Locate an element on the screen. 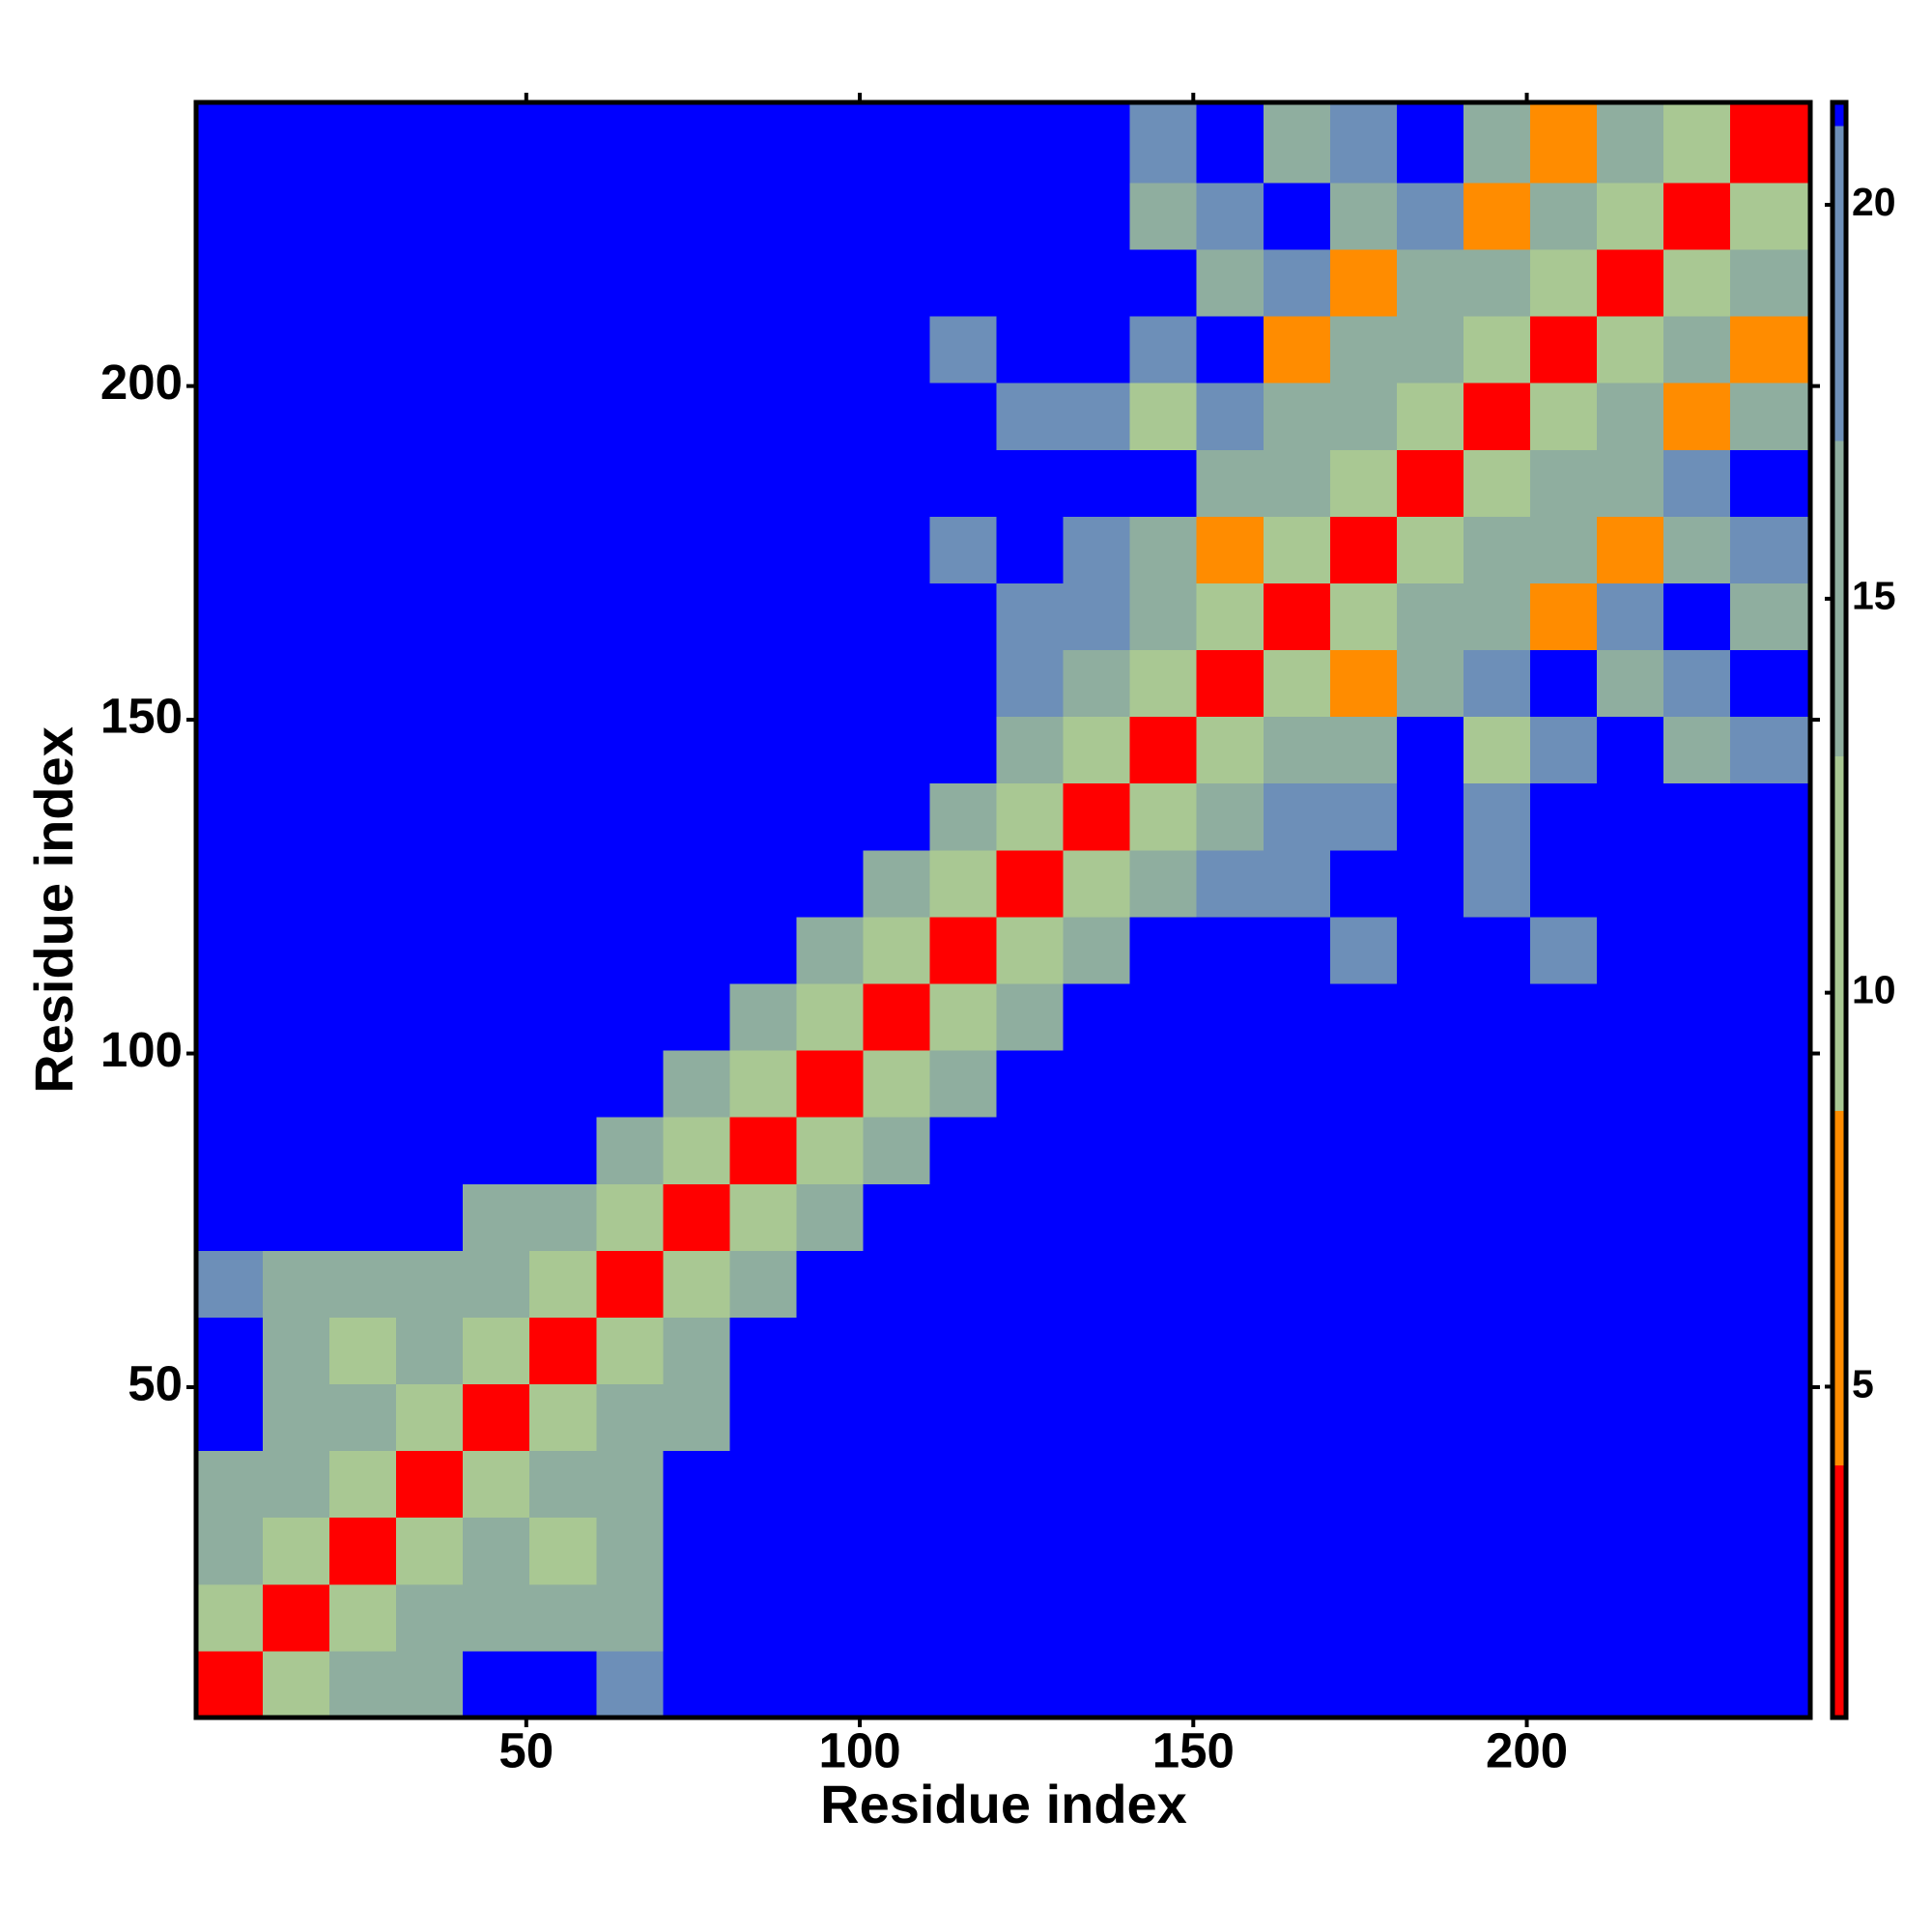 The width and height of the screenshot is (1932, 1932). x-axis-title: Residue index is located at coordinates (1003, 1804).